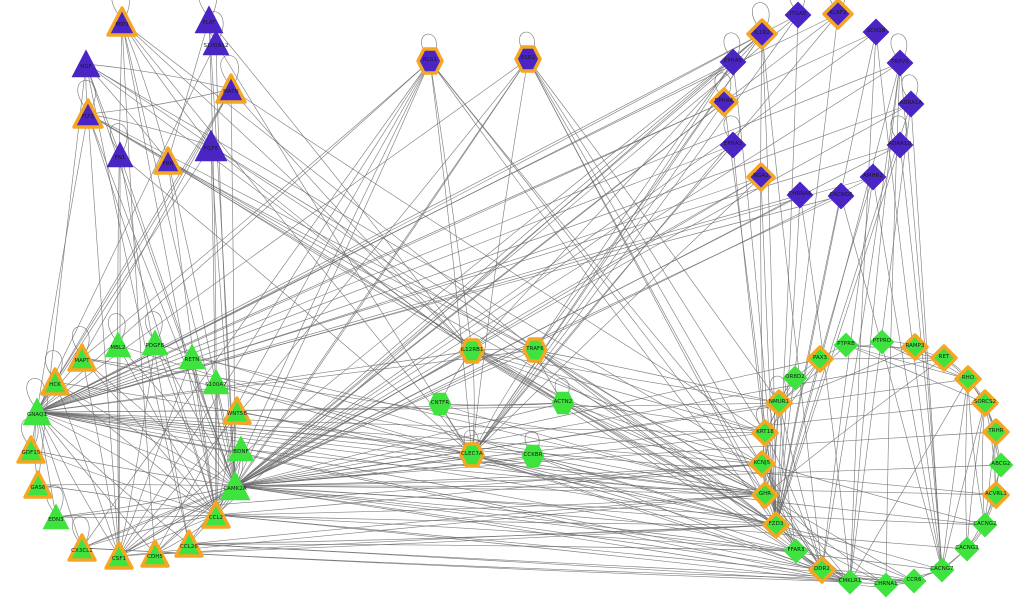  I want to click on node-cdh5: CDH5, so click(155, 554).